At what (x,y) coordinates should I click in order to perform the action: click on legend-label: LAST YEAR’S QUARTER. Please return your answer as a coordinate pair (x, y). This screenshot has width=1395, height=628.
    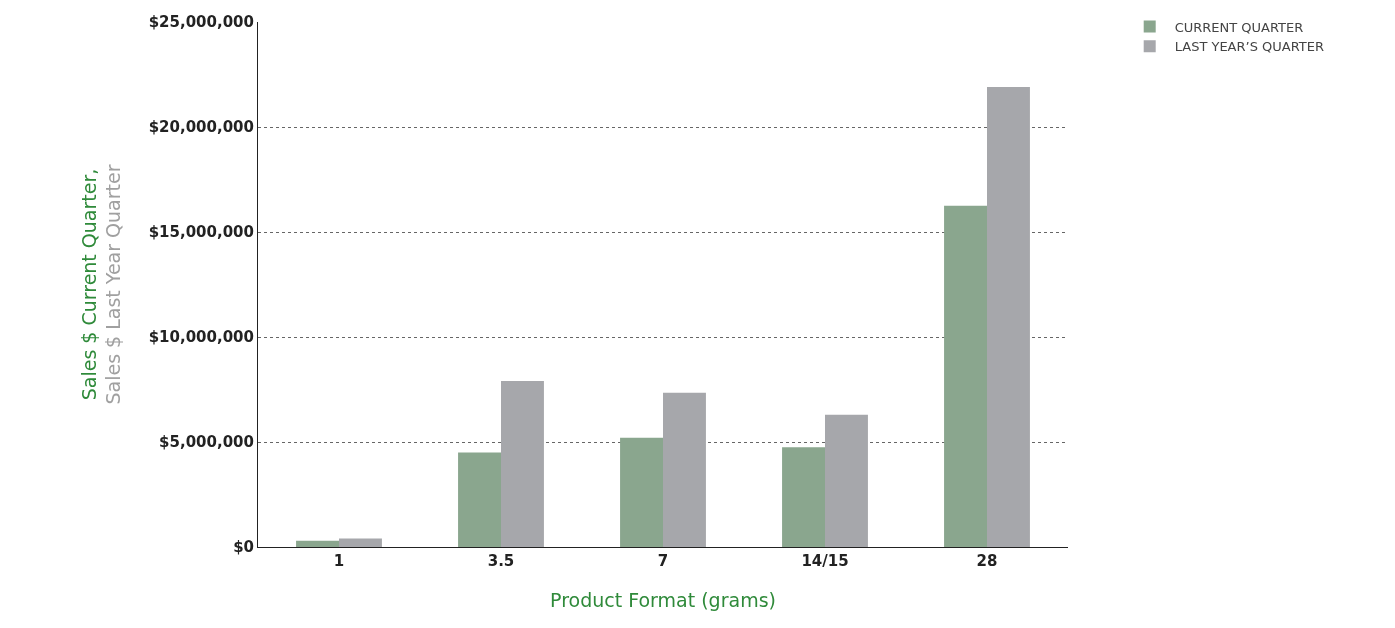
    Looking at the image, I should click on (1249, 47).